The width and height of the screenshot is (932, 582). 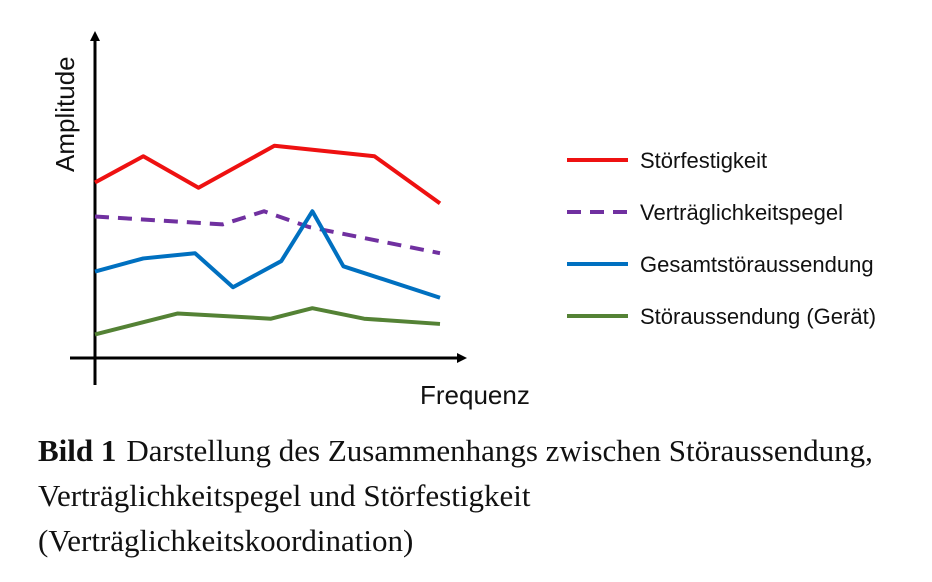 I want to click on caption-label: Bild 1, so click(x=77, y=450).